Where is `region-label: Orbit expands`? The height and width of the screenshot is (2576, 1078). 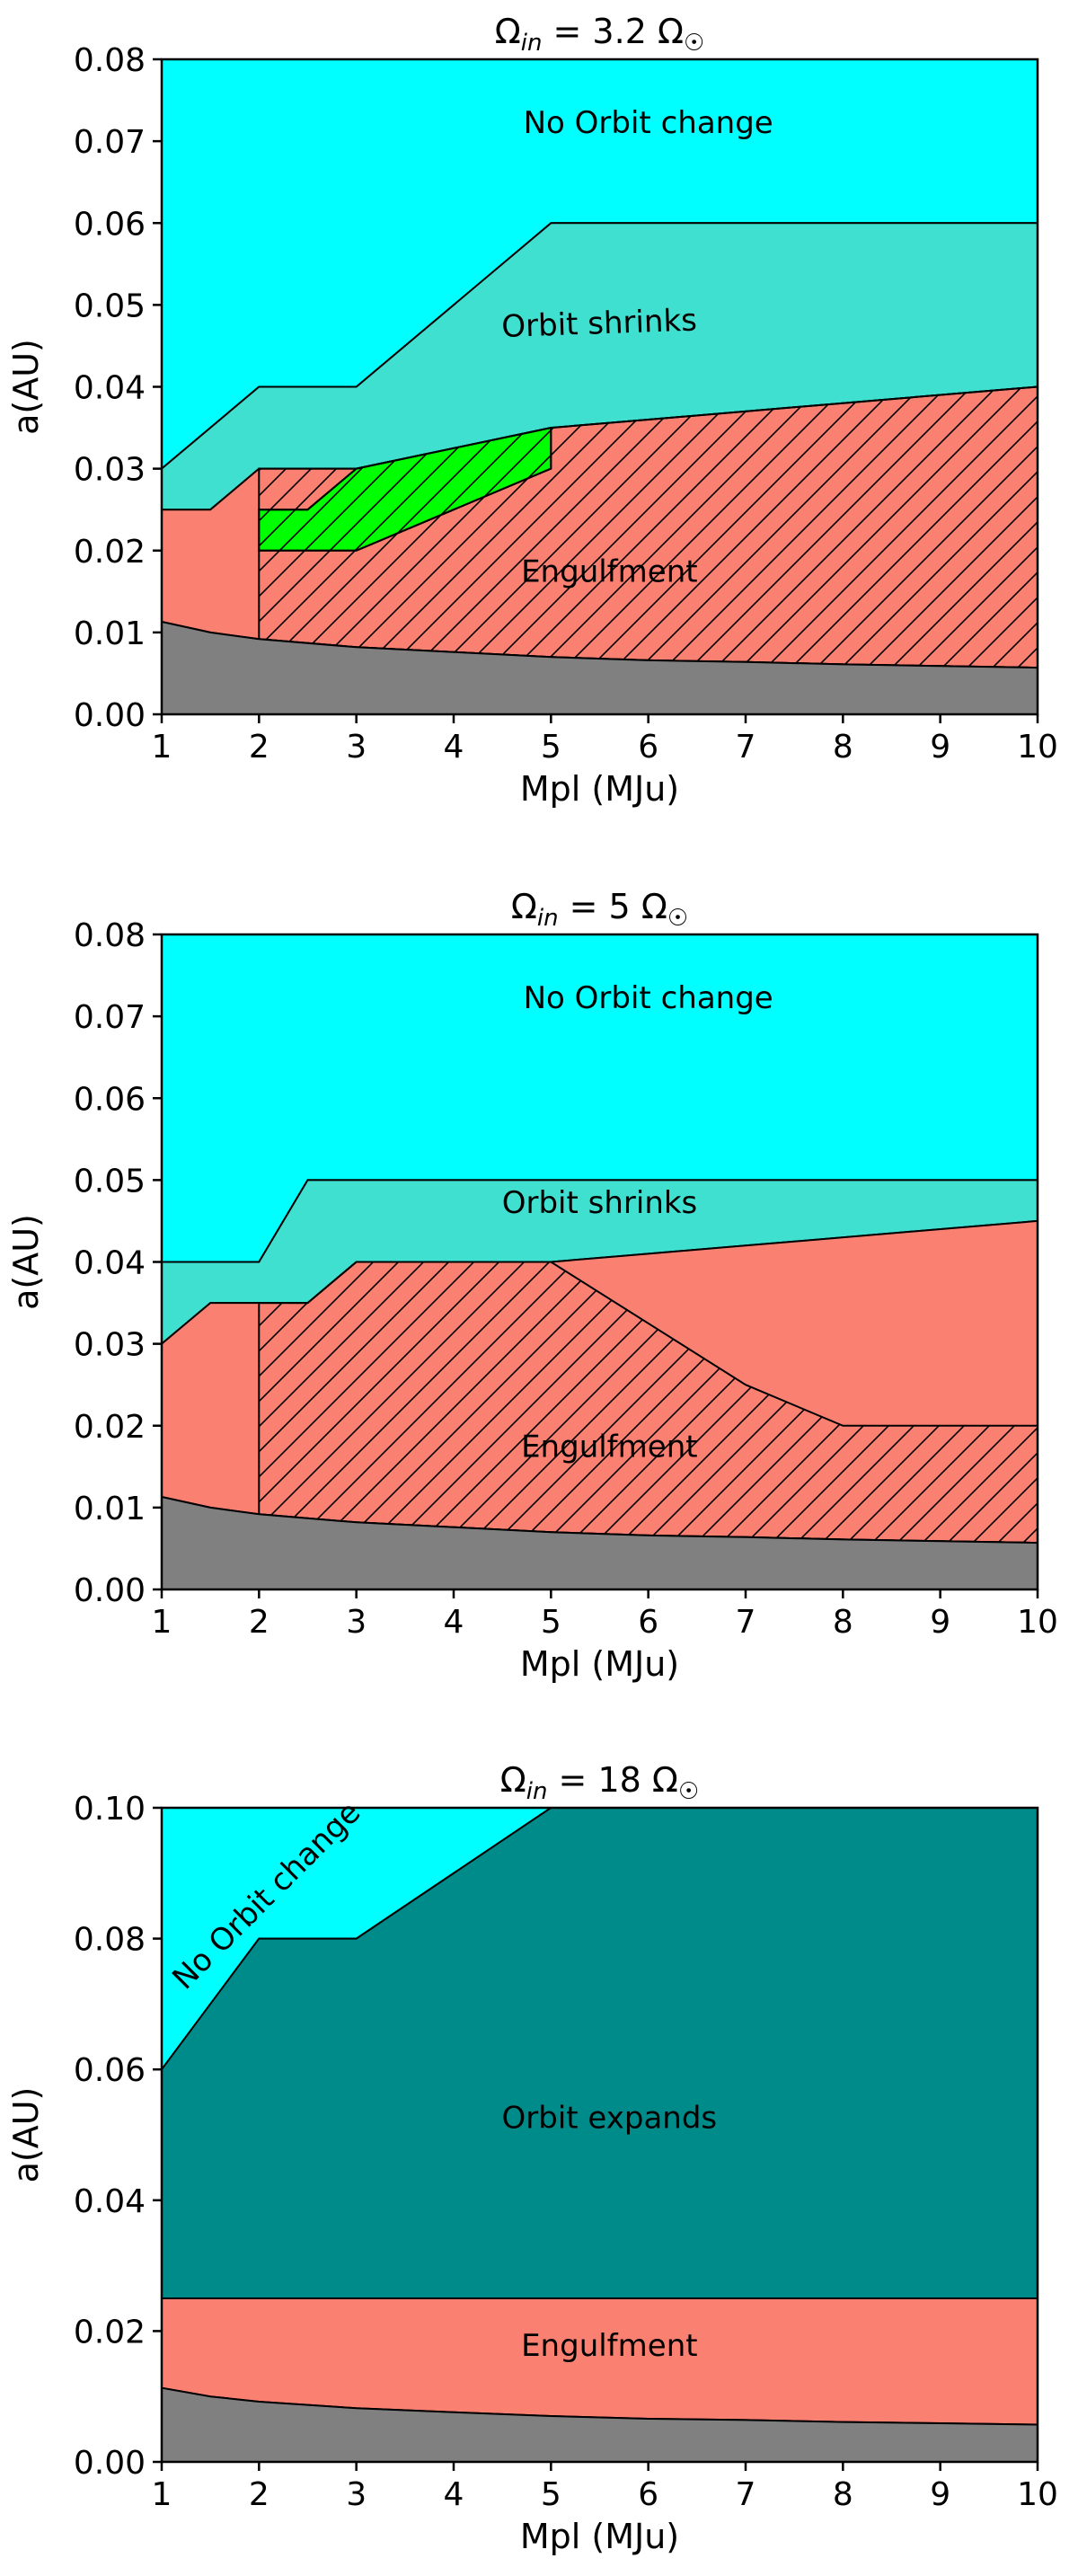 region-label: Orbit expands is located at coordinates (610, 2119).